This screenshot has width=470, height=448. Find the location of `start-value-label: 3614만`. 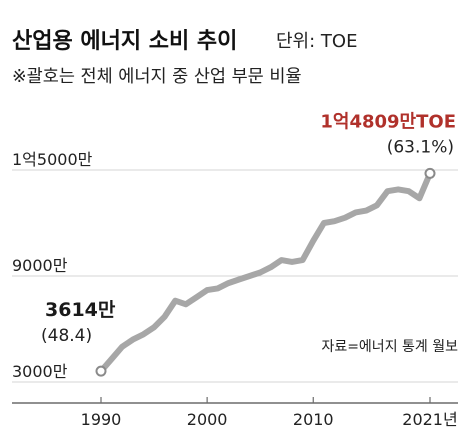

start-value-label: 3614만 is located at coordinates (80, 310).